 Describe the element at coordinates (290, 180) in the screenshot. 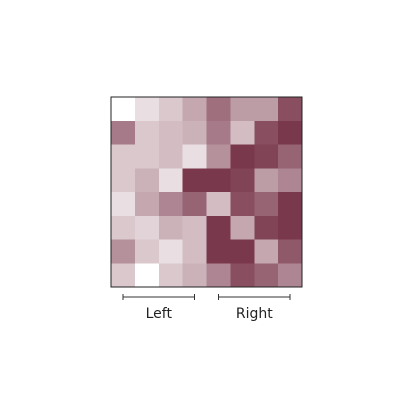

I see `heatmap-cell-r3-c7` at that location.